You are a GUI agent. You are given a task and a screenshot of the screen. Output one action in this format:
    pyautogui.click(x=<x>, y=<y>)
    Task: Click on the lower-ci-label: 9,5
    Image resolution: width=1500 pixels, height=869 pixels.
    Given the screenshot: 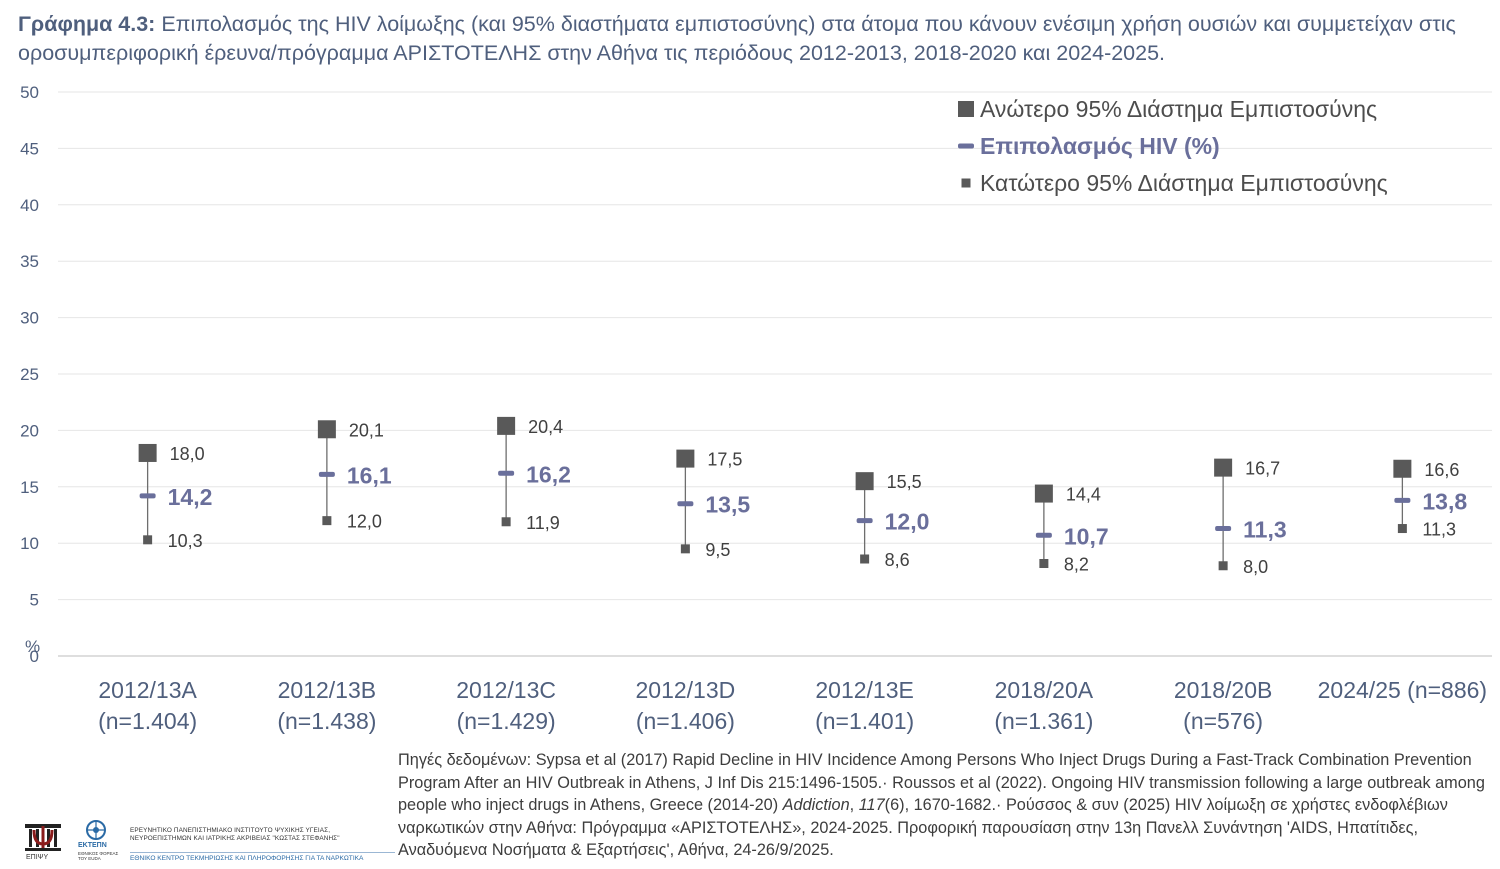 What is the action you would take?
    pyautogui.click(x=717, y=550)
    